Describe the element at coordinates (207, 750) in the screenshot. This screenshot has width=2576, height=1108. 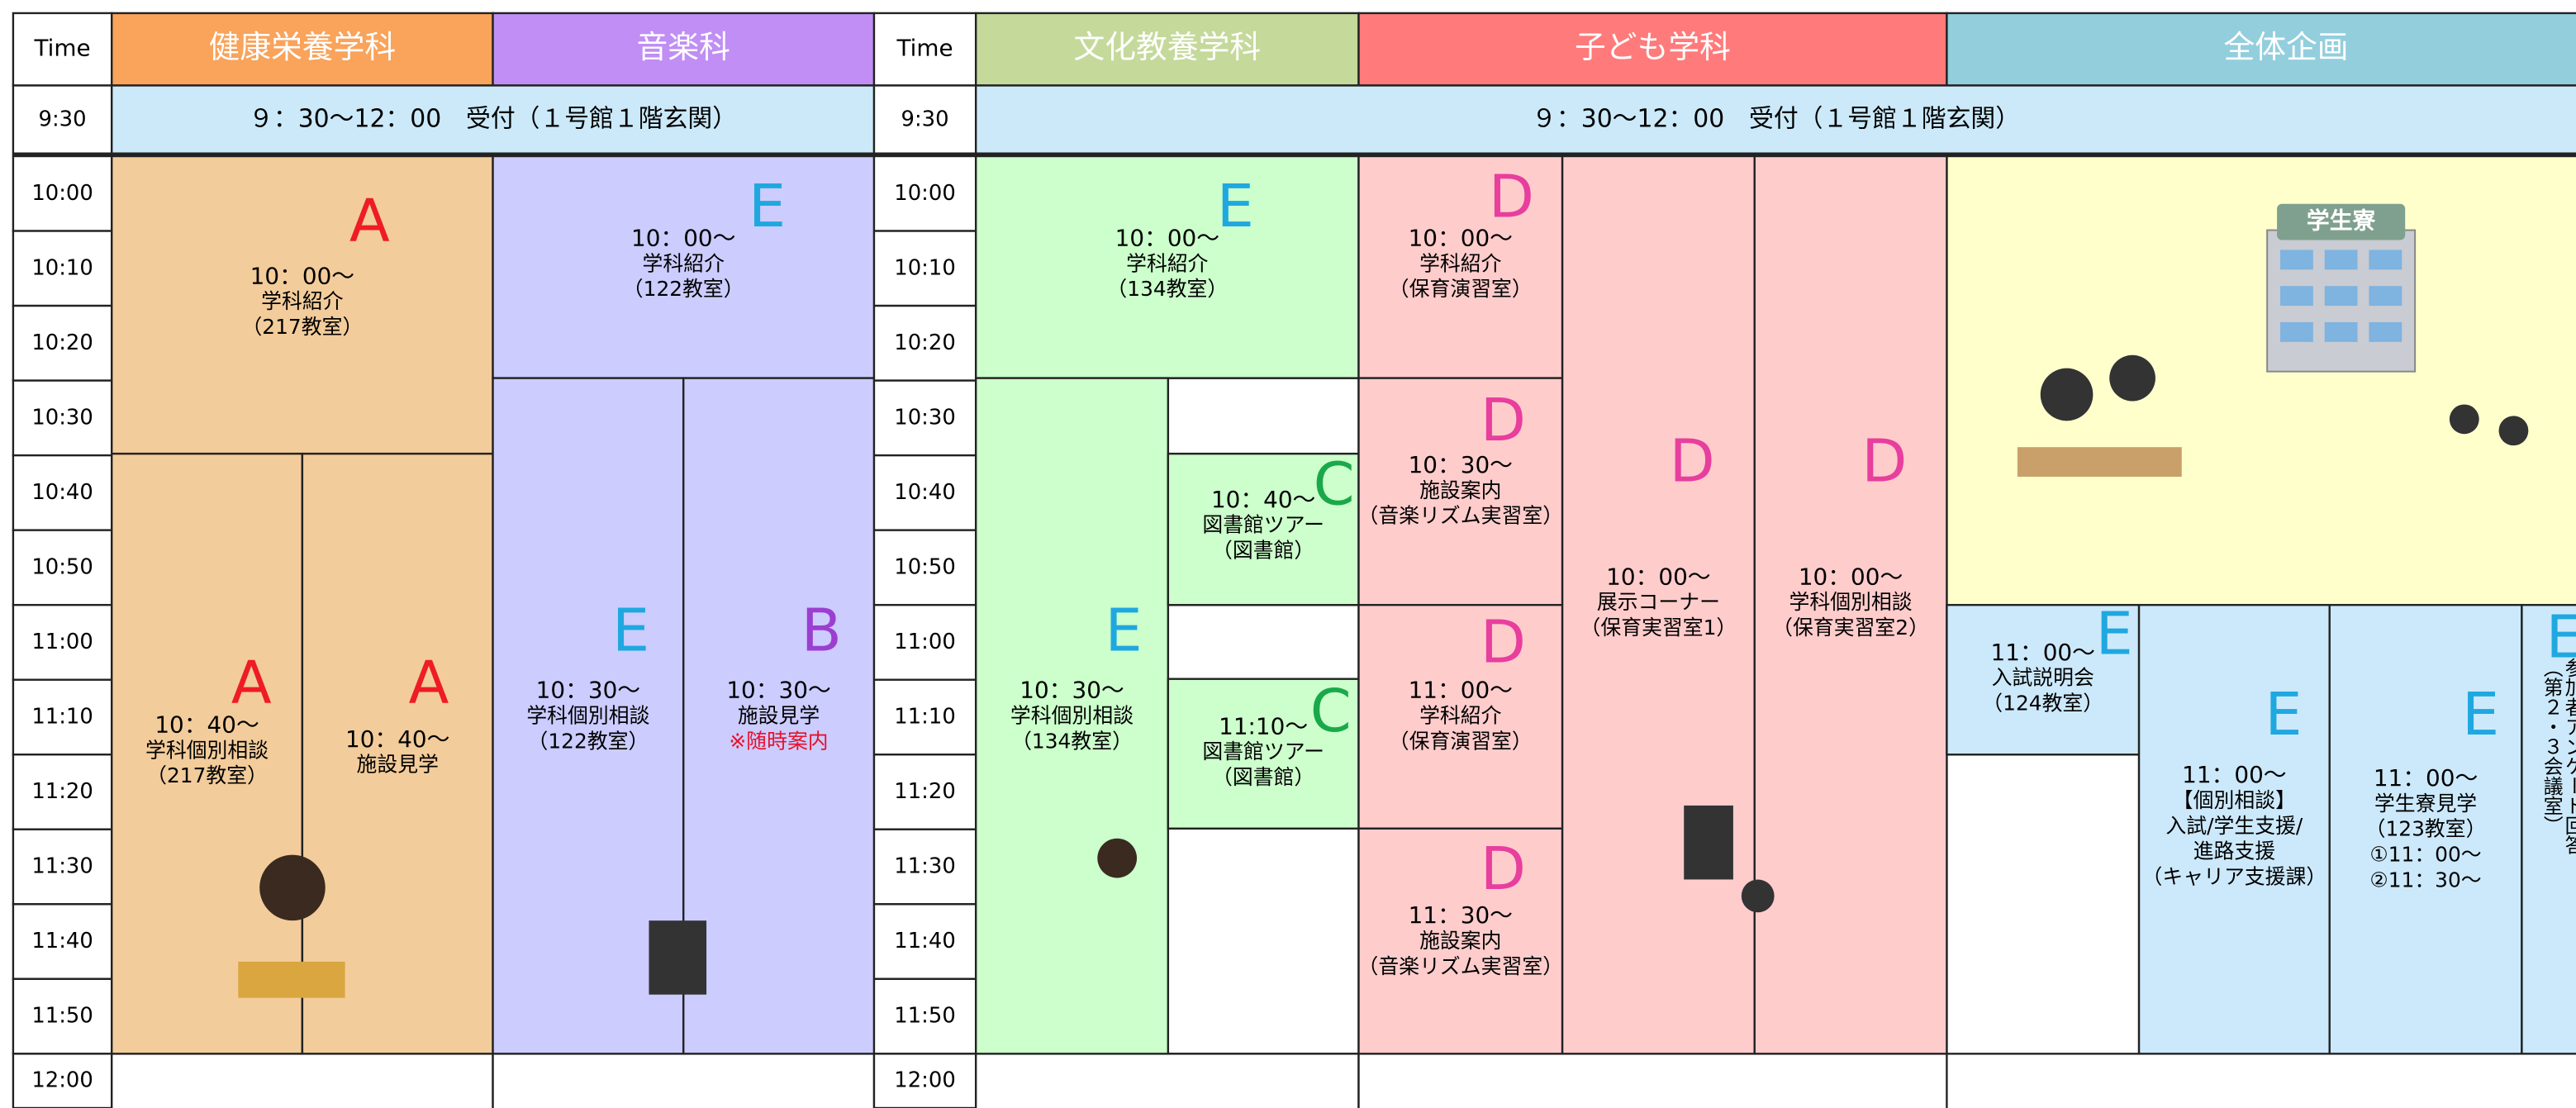
I see `event-text: 学科個別相談` at that location.